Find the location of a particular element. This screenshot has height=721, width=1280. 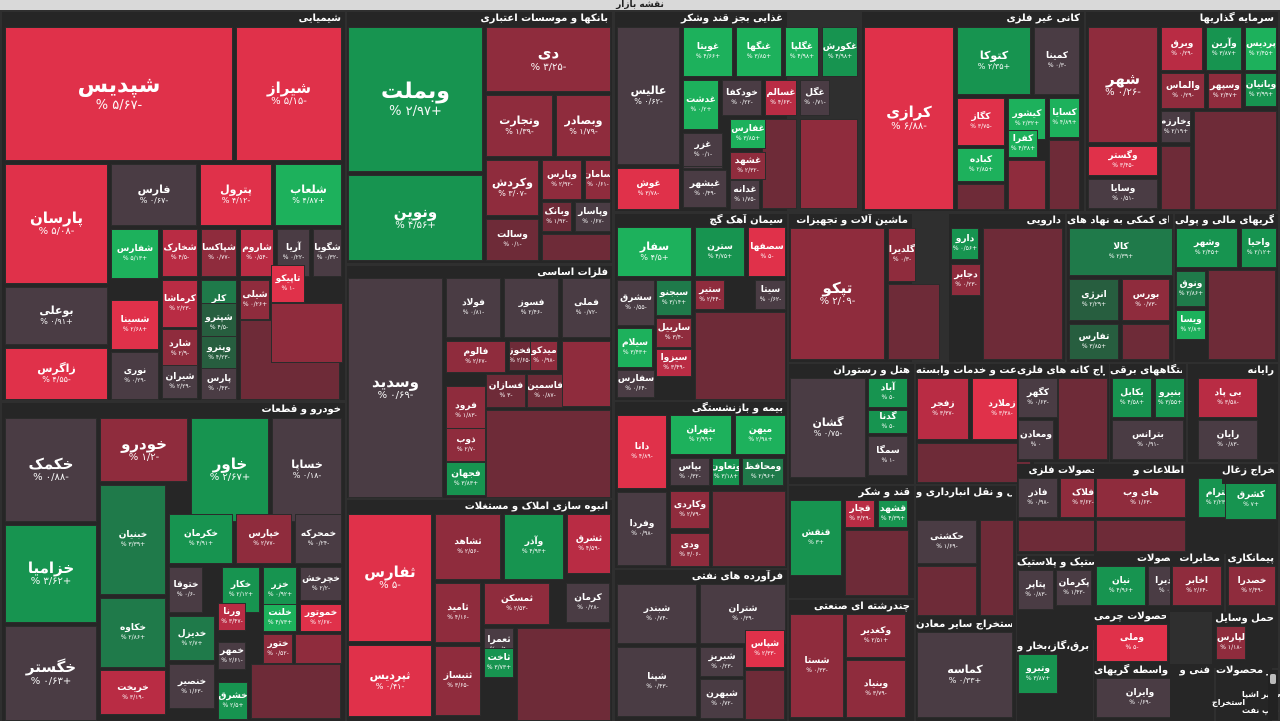

stock-tile: شلعاب% ۴/۸۷+ is located at coordinates (308, 195).